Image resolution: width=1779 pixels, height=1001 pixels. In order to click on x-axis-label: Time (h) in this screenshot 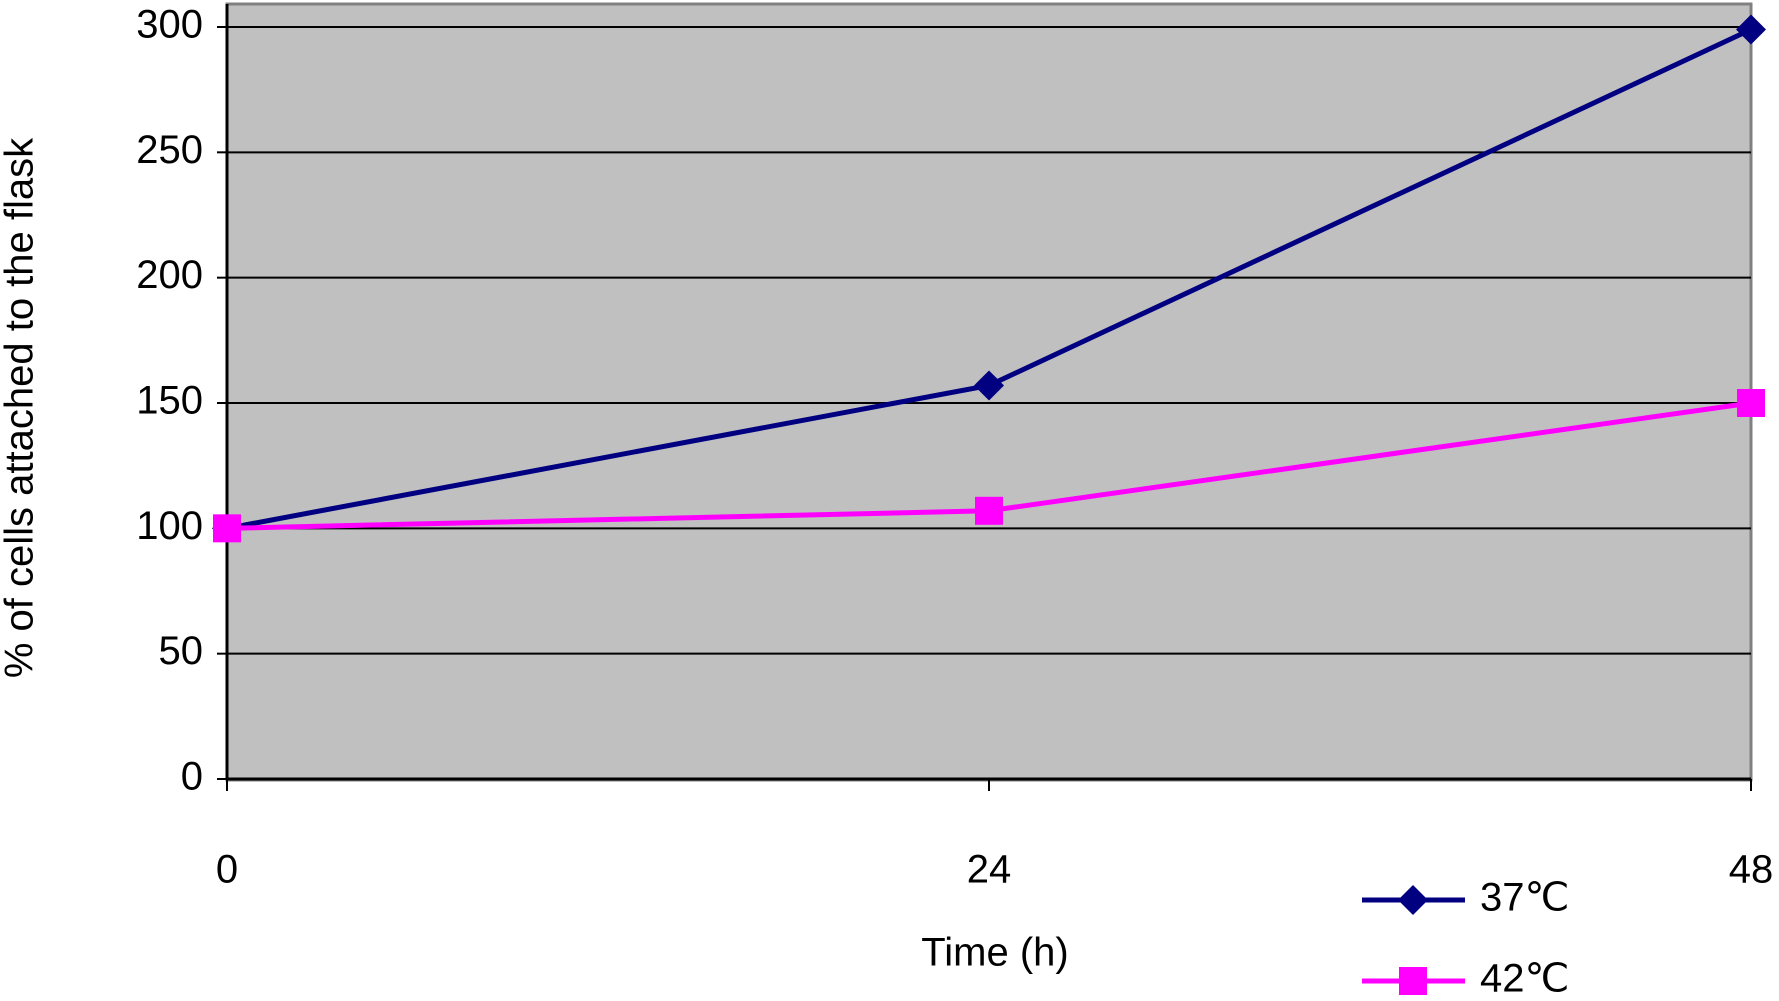, I will do `click(994, 953)`.